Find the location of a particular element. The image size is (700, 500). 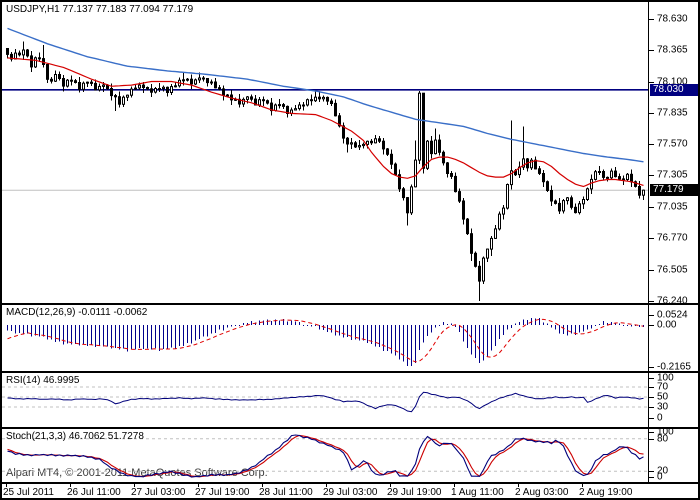

stochastic-axis: 100 80 20 0 is located at coordinates (673, 455).